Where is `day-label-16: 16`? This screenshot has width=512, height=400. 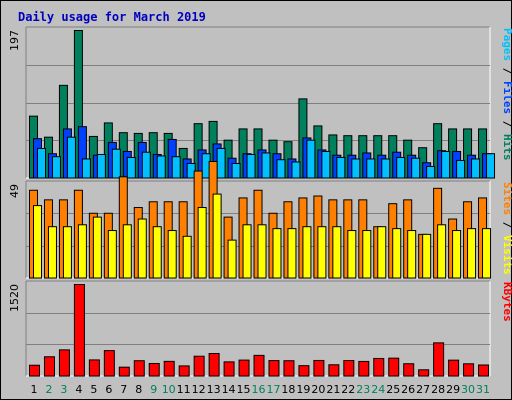 day-label-16: 16 is located at coordinates (259, 389).